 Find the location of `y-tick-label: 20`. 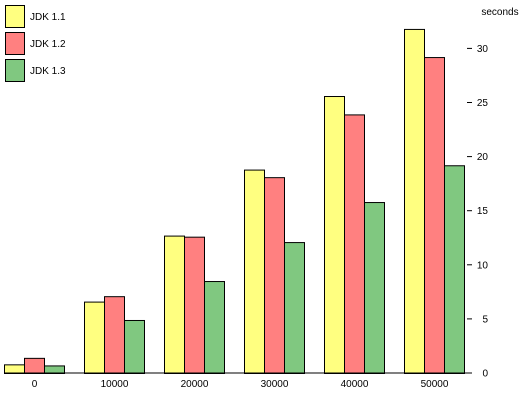

y-tick-label: 20 is located at coordinates (483, 157).